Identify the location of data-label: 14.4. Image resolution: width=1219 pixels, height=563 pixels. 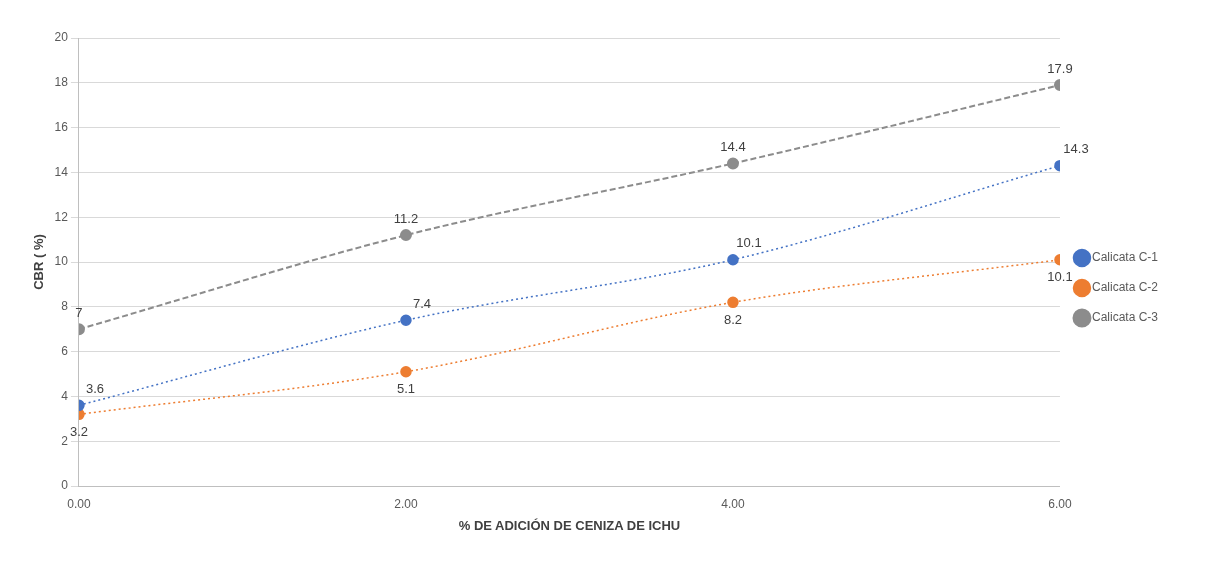
(733, 147).